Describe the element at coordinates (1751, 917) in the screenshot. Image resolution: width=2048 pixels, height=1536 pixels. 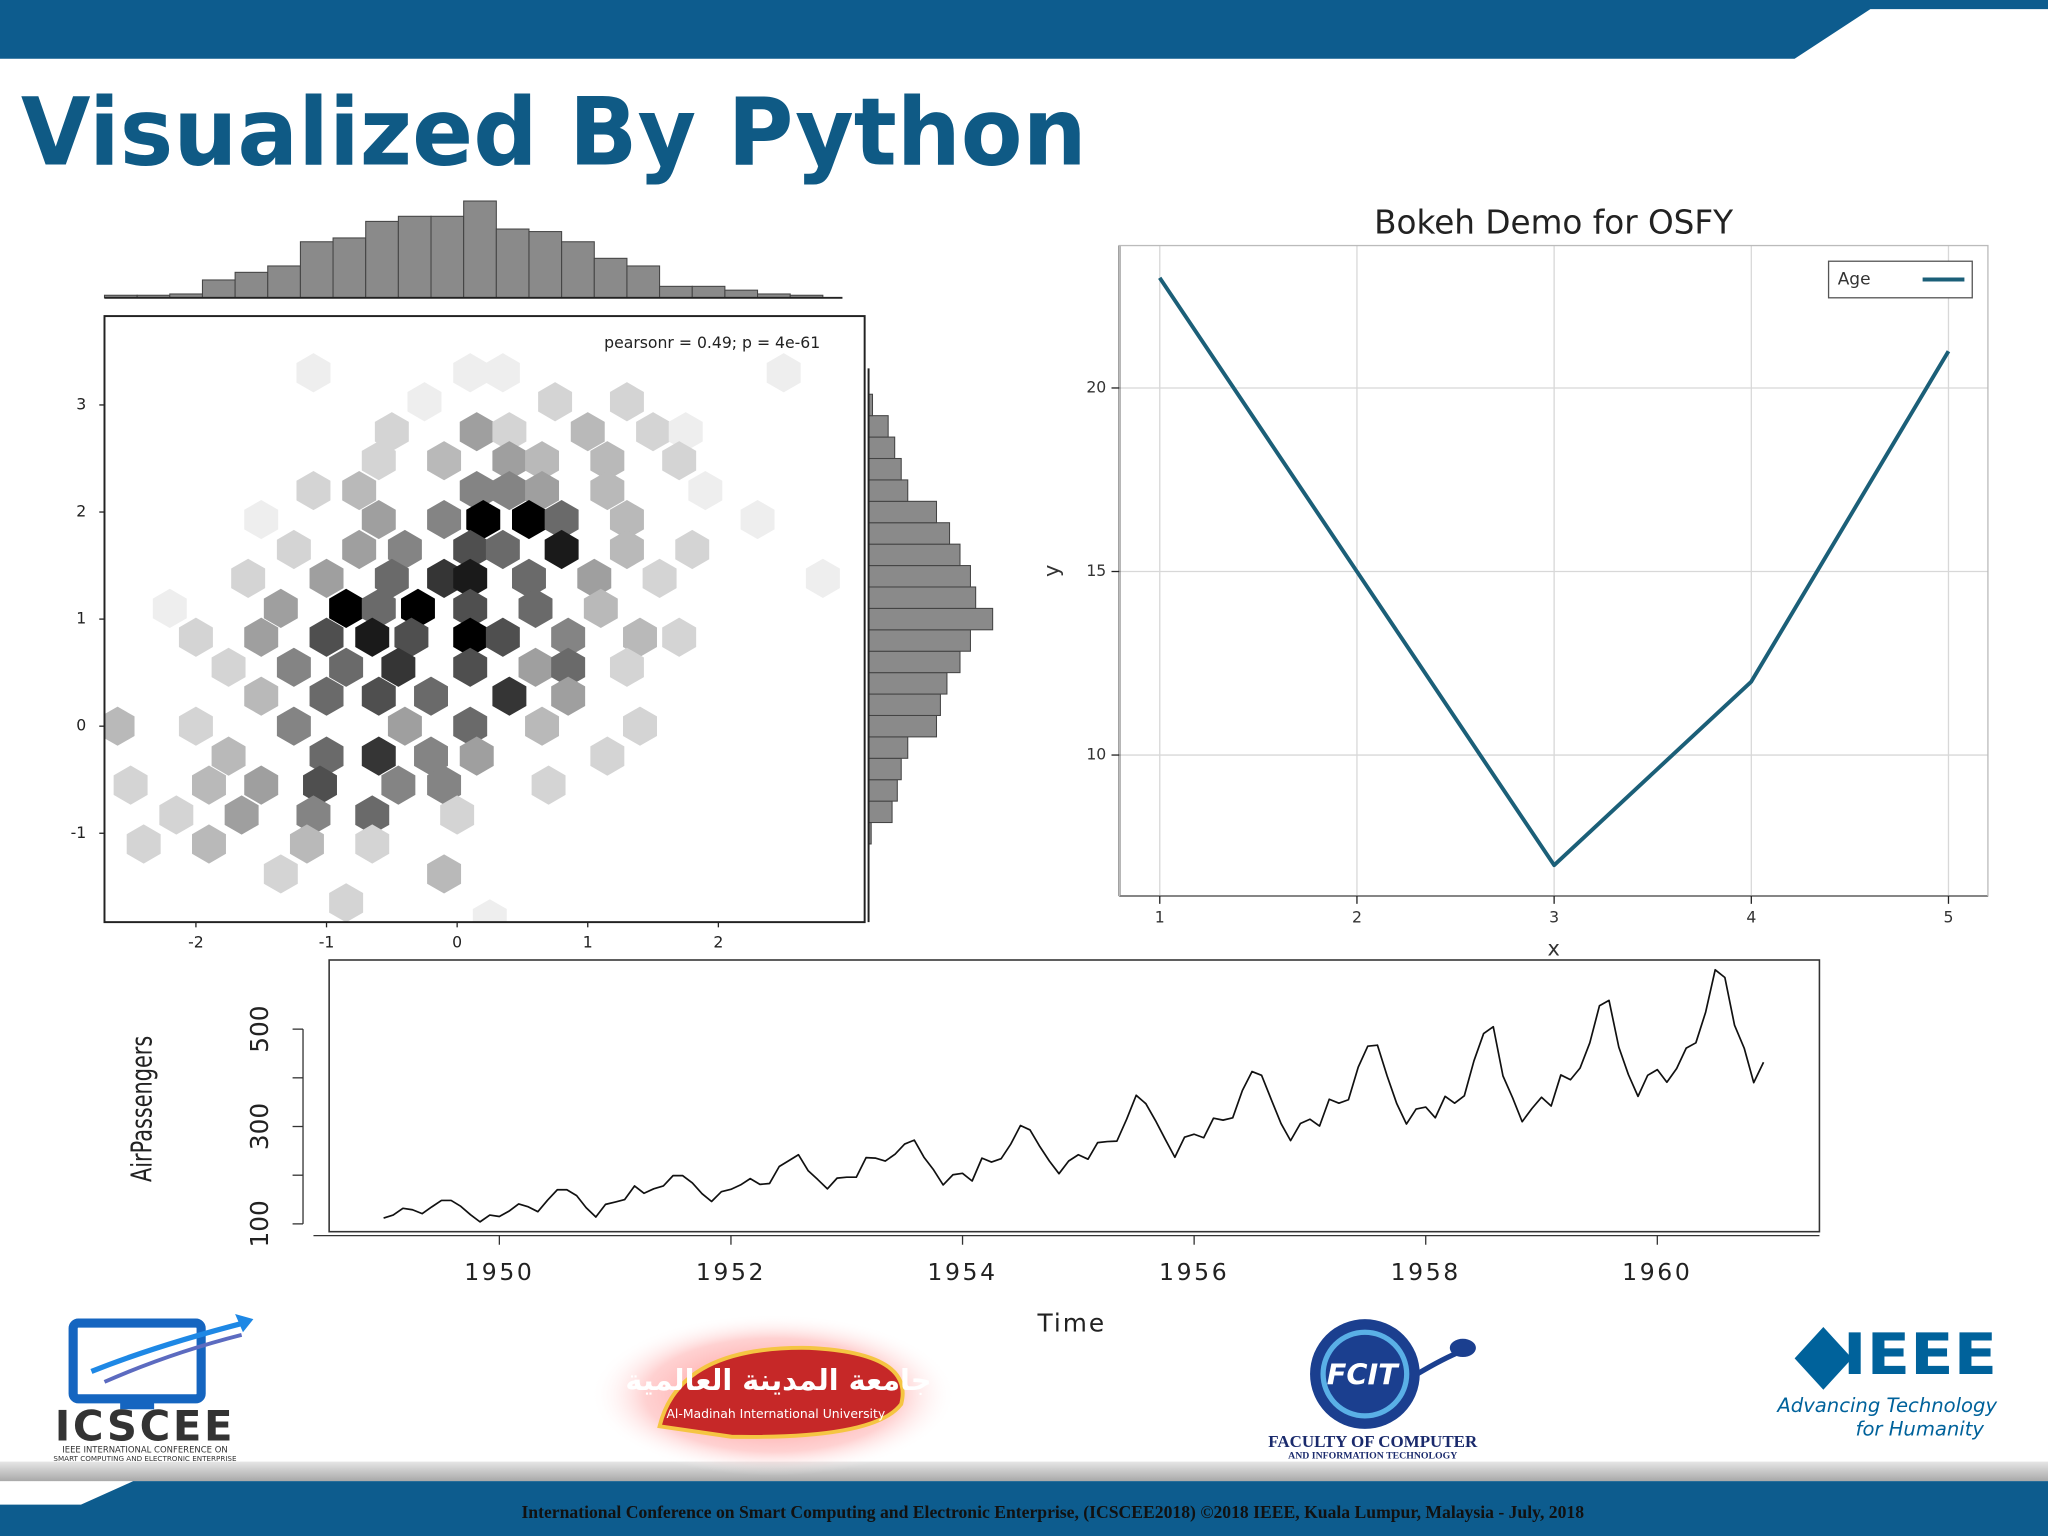
I see `x-tick-label: 4` at that location.